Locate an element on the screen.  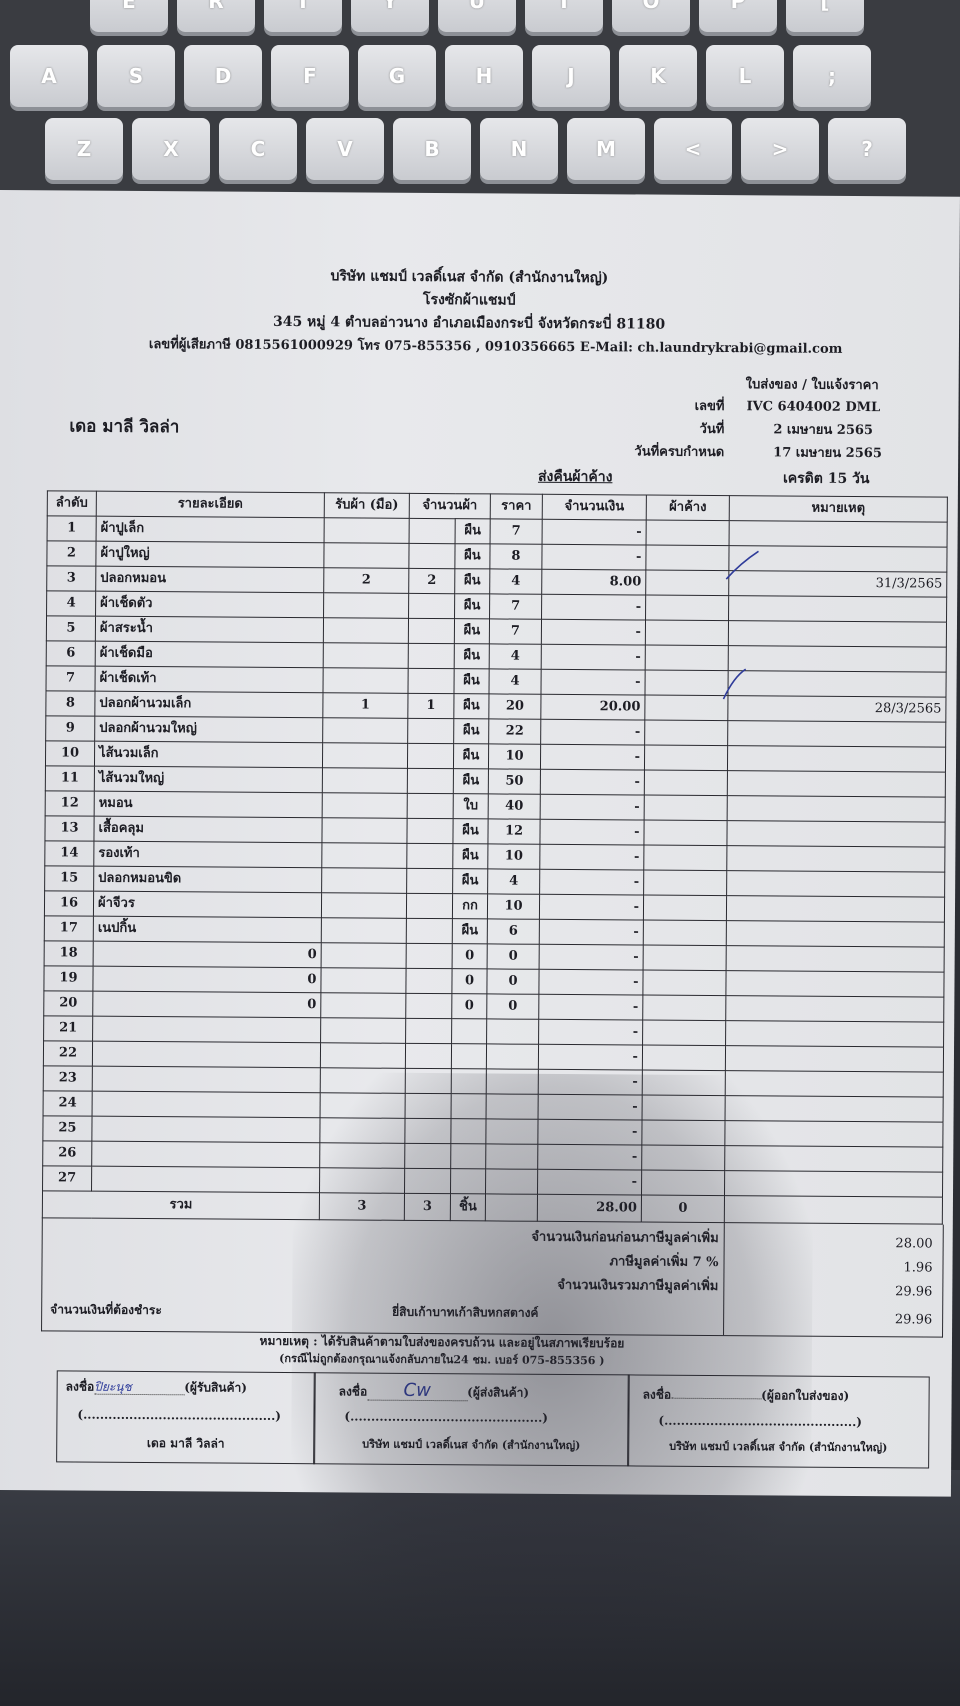
total-price-empty is located at coordinates (511, 1207).